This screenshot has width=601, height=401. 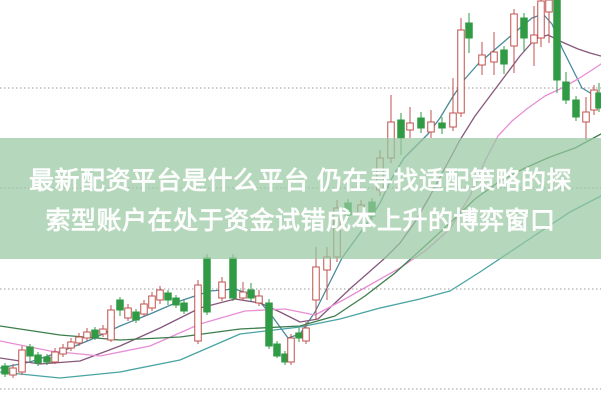 I want to click on caption-line-2: 索型账户在处于资金试错成本上升的博弈窗口, so click(x=300, y=220).